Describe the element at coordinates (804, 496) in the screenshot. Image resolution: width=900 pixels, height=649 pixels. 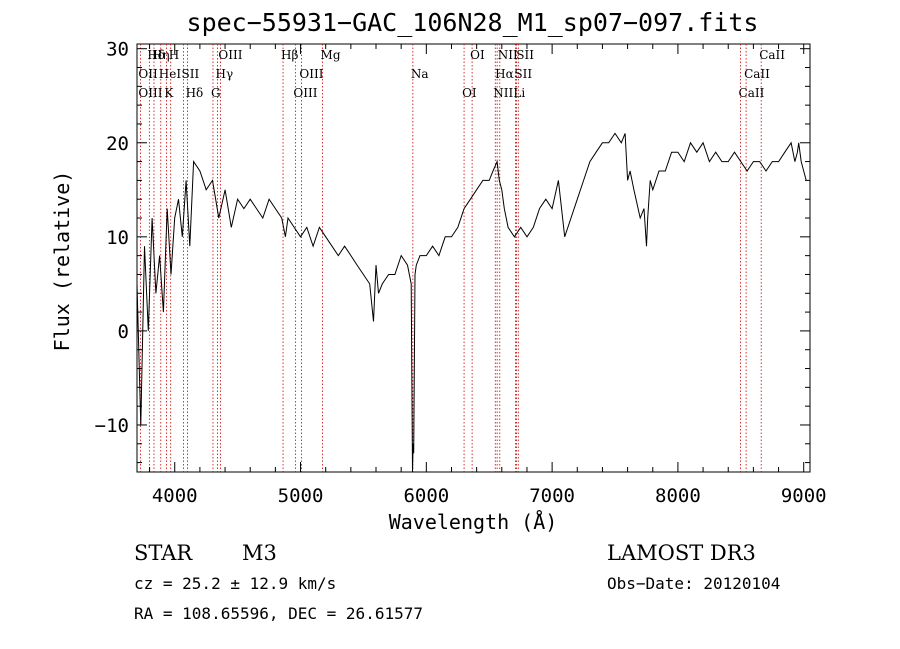
I see `x-tick-label: 9000` at that location.